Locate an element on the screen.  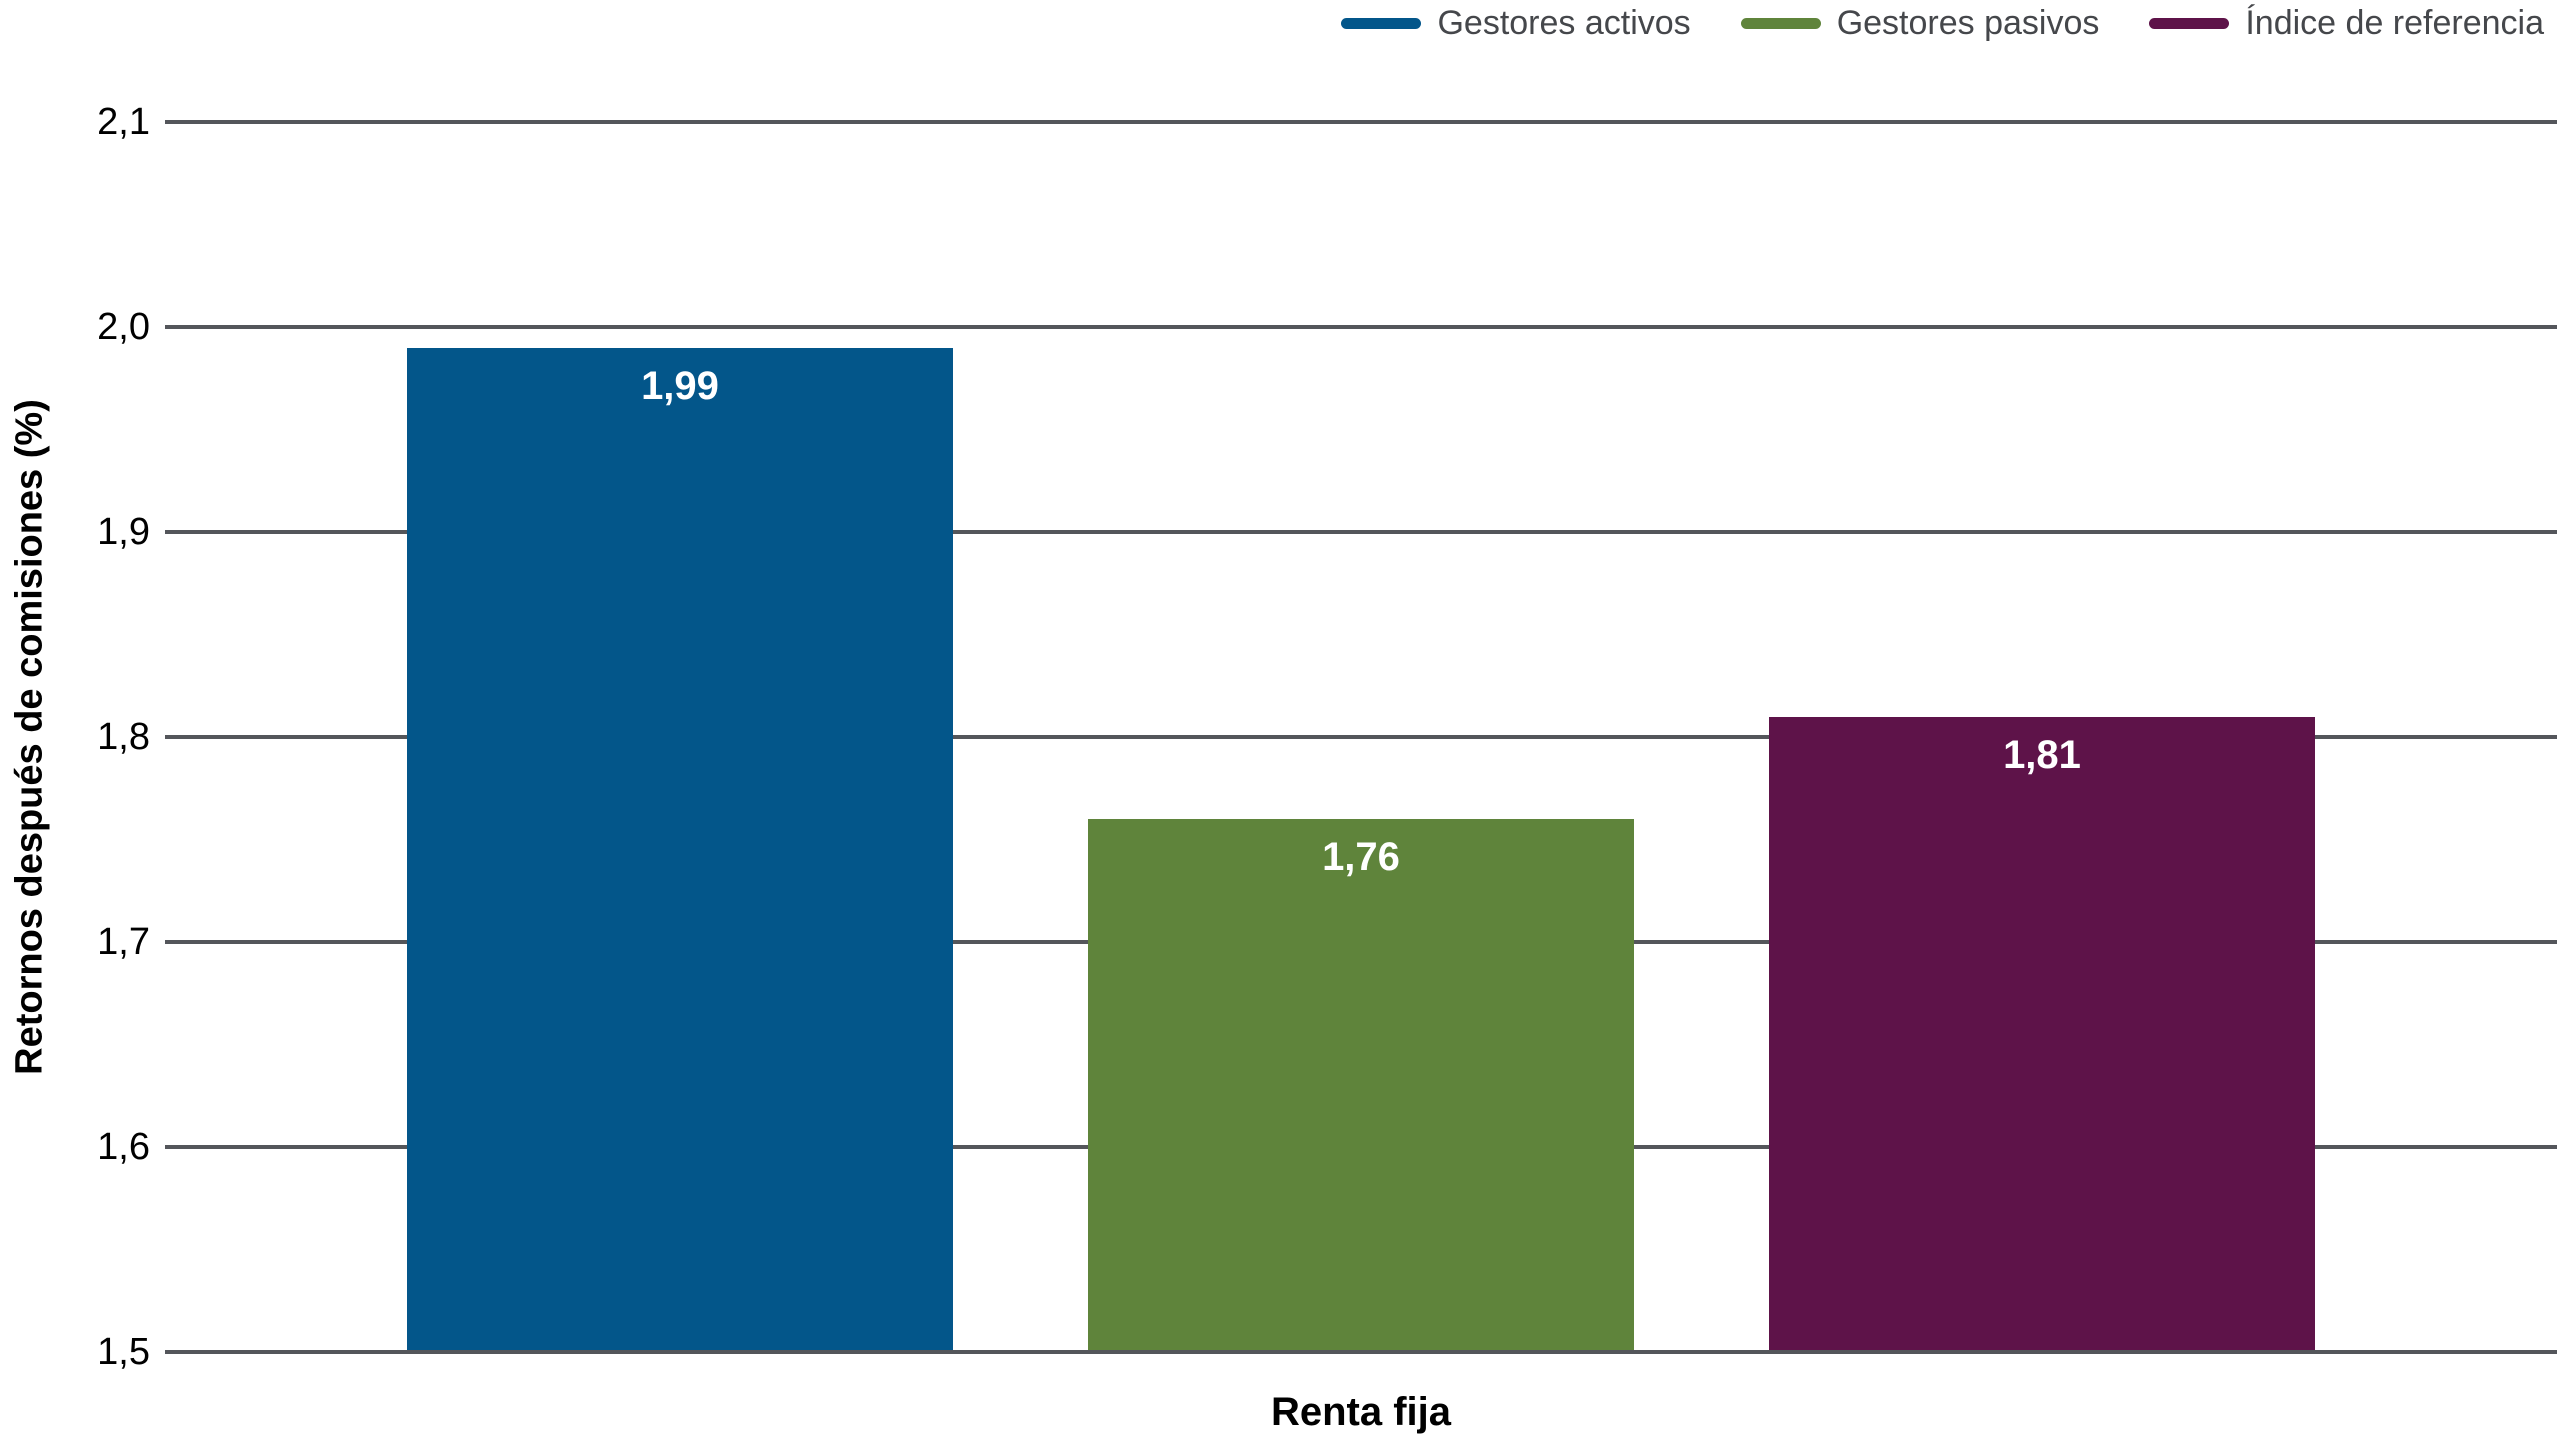
x-axis-label: Renta fija is located at coordinates (1361, 1412).